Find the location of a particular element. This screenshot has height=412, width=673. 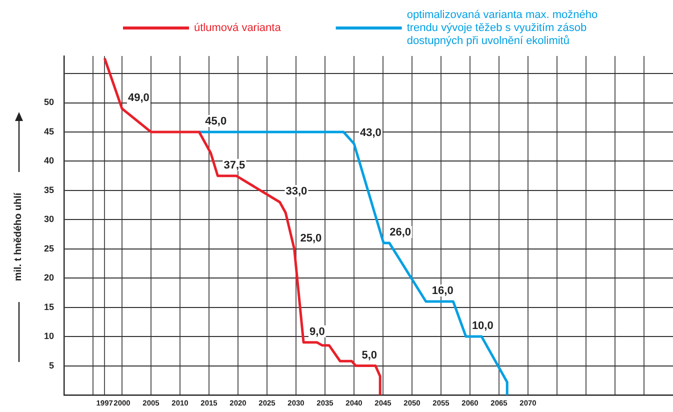

data-label: 33,0 is located at coordinates (297, 192).